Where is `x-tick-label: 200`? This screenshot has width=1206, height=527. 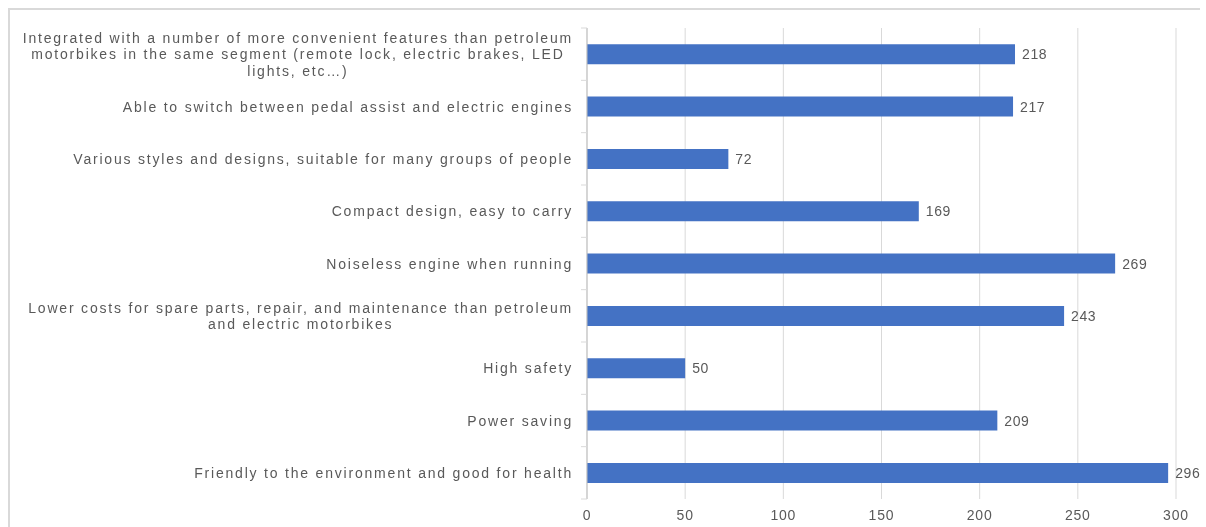
x-tick-label: 200 is located at coordinates (979, 514).